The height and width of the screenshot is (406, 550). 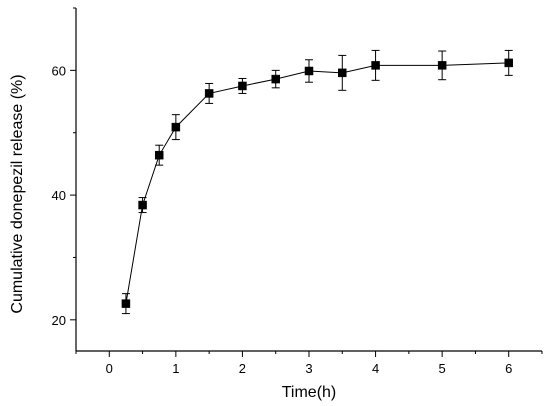 What do you see at coordinates (59, 70) in the screenshot?
I see `y-tick-label: 60` at bounding box center [59, 70].